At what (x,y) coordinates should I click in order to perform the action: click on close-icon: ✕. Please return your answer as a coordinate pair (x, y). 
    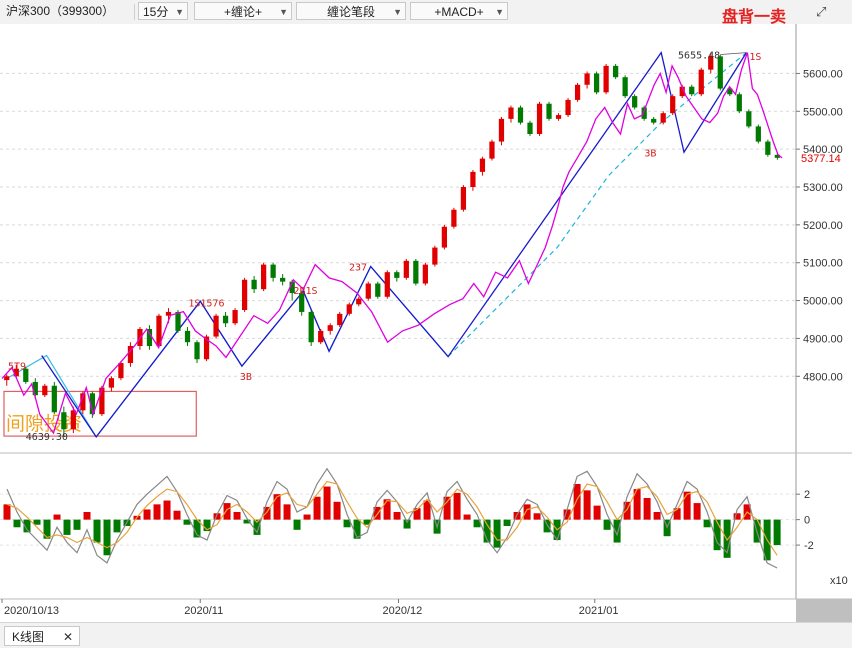
    Looking at the image, I should click on (67, 637).